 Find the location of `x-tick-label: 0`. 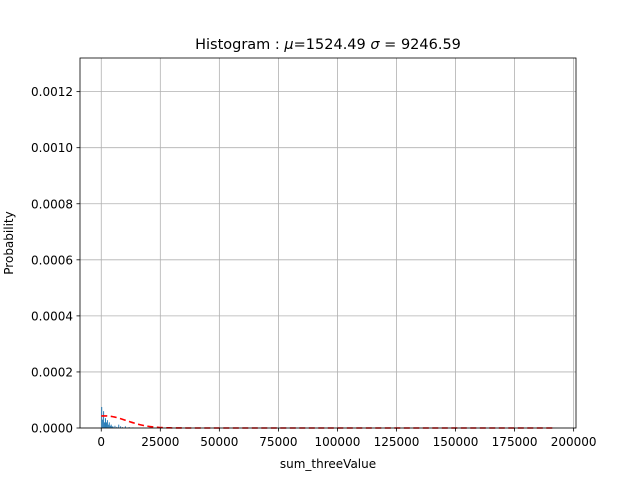

x-tick-label: 0 is located at coordinates (101, 442).